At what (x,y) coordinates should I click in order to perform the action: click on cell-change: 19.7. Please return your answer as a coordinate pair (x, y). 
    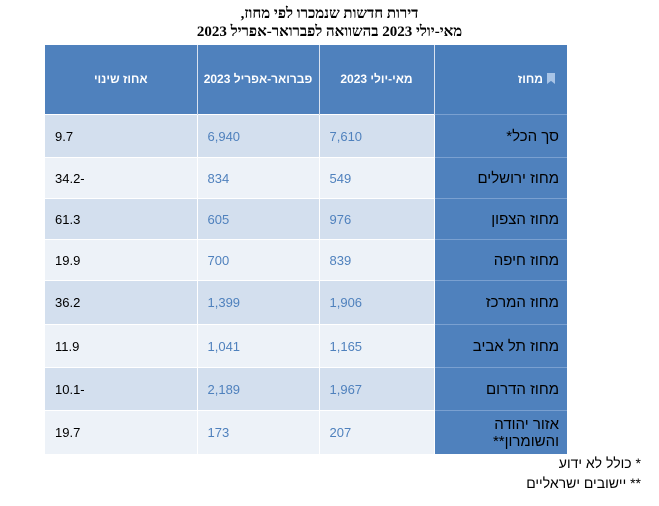
    Looking at the image, I should click on (121, 432).